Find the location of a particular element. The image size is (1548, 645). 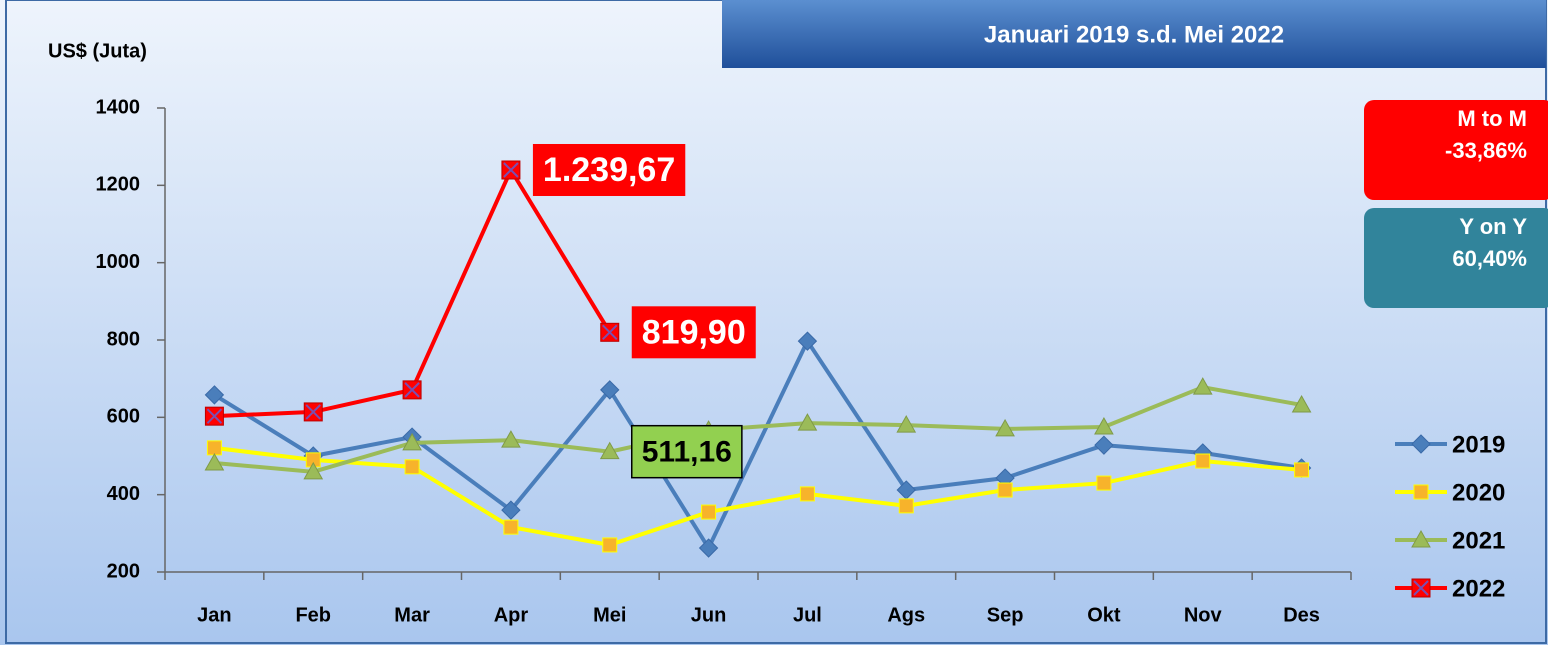

y-tick-label: 1400 is located at coordinates (118, 107).